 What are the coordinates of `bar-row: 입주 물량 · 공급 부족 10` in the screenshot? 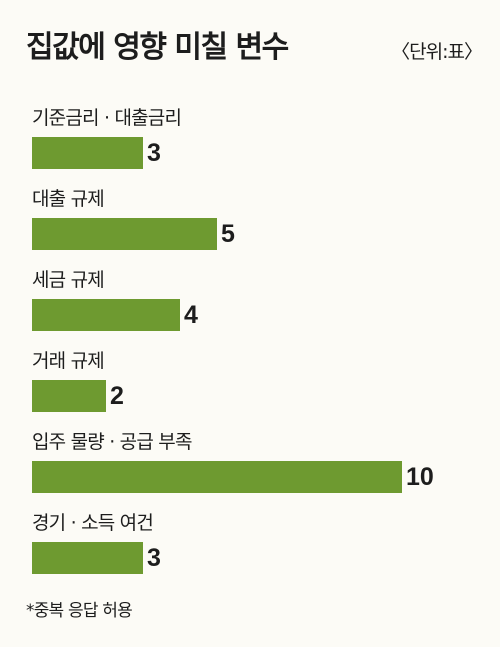 It's located at (250, 461).